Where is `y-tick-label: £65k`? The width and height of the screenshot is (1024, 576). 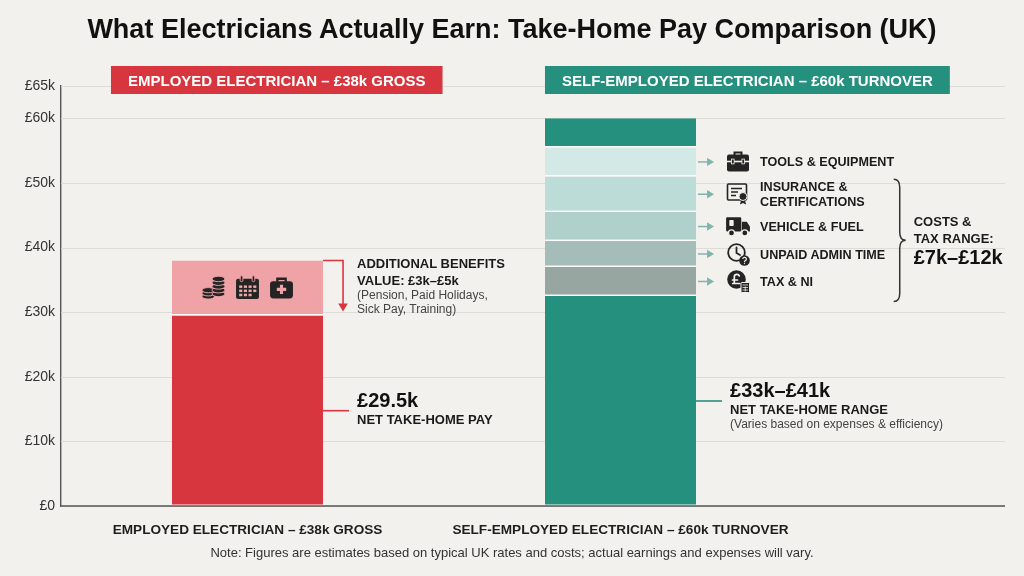 y-tick-label: £65k is located at coordinates (40, 84).